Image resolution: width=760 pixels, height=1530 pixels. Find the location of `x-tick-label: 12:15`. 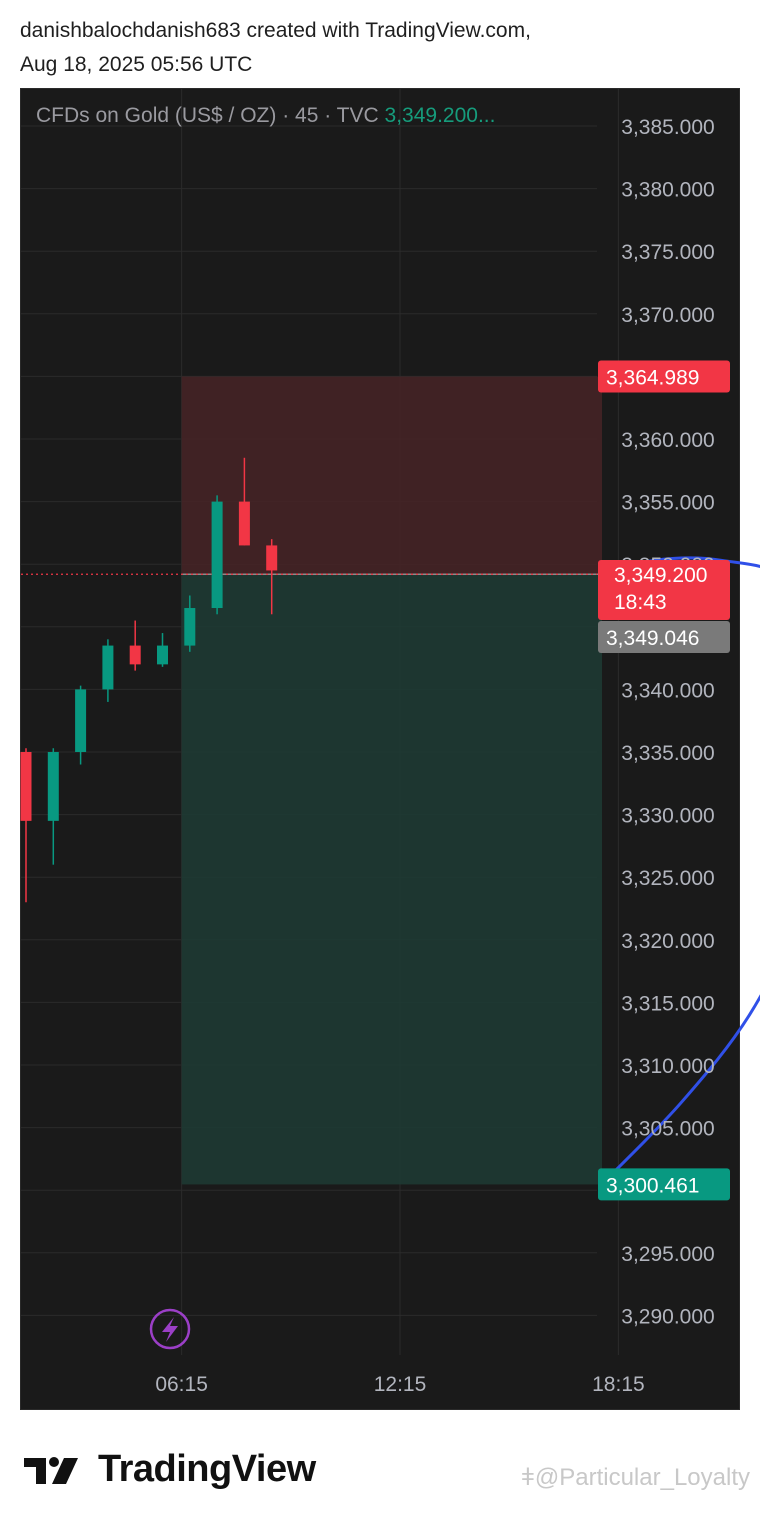

x-tick-label: 12:15 is located at coordinates (400, 1384).